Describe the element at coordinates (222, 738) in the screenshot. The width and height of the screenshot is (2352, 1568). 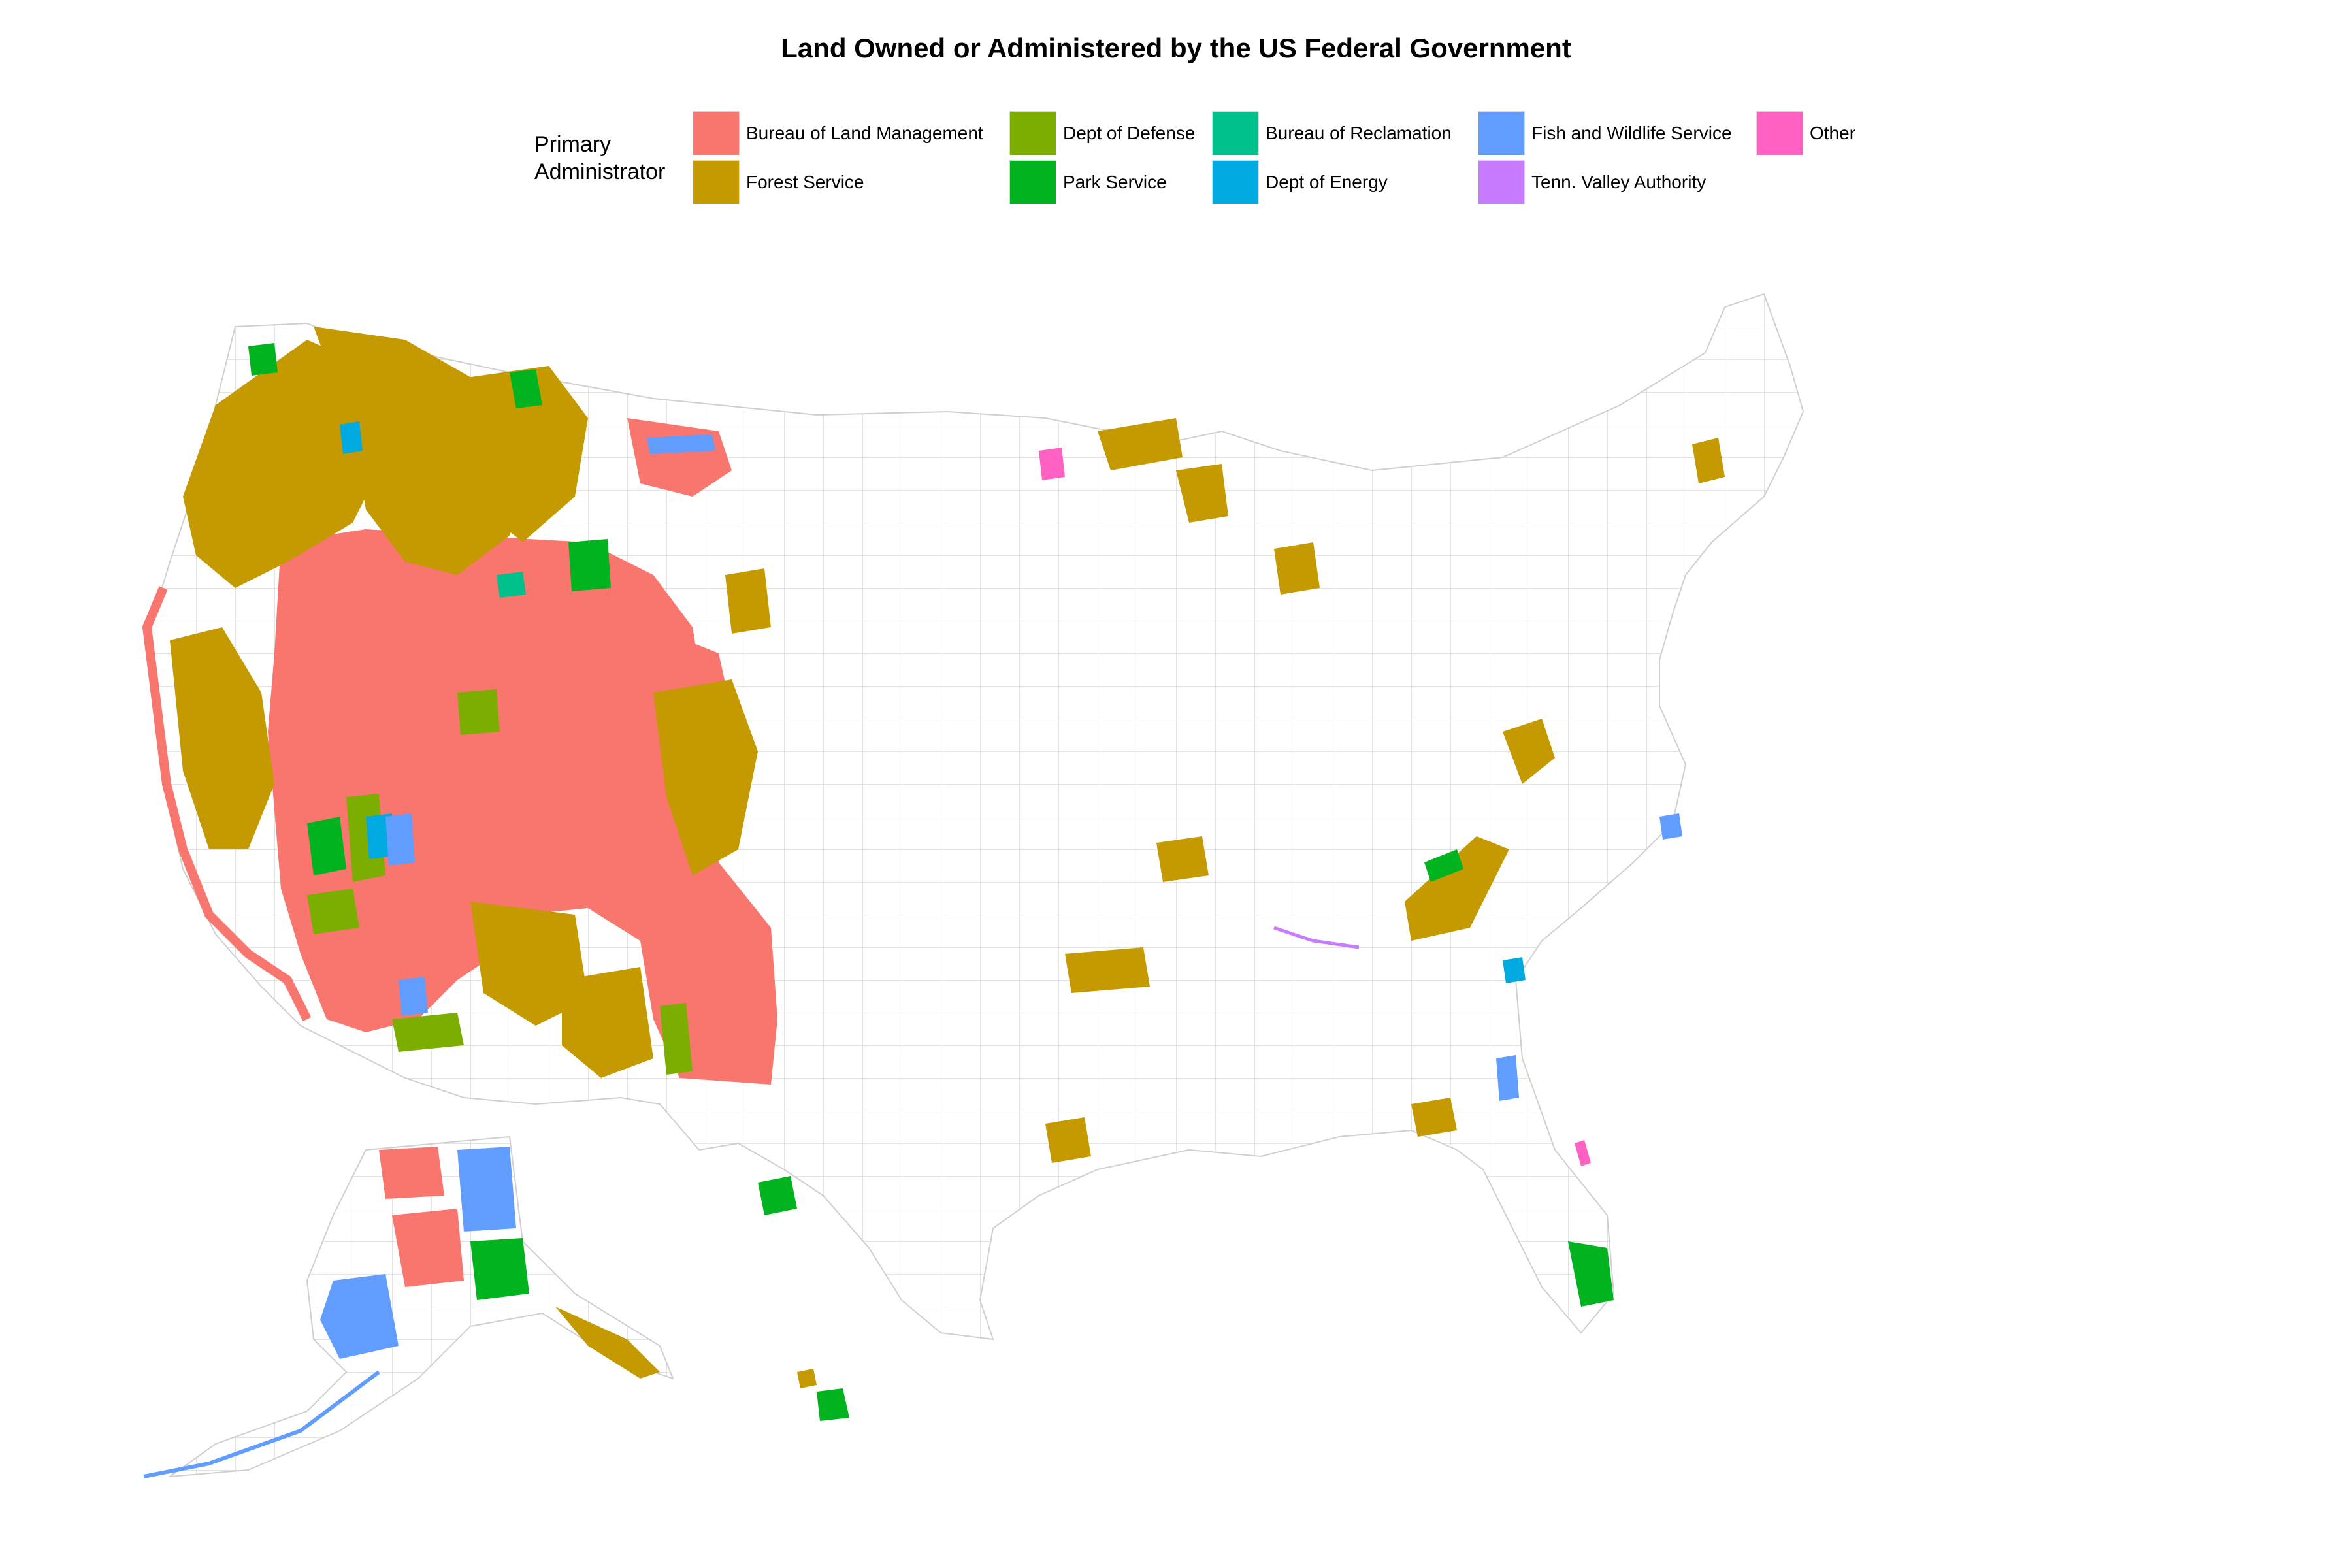
I see `forest-service-sierra` at that location.